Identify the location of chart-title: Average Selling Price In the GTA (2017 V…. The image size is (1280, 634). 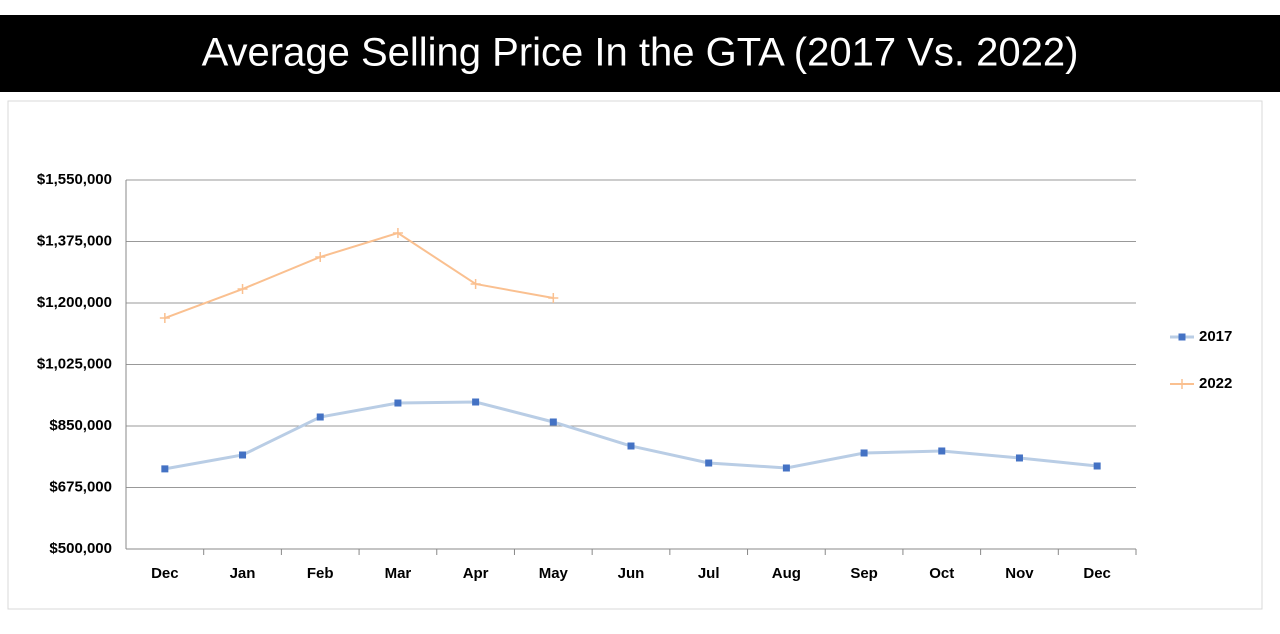
(640, 53).